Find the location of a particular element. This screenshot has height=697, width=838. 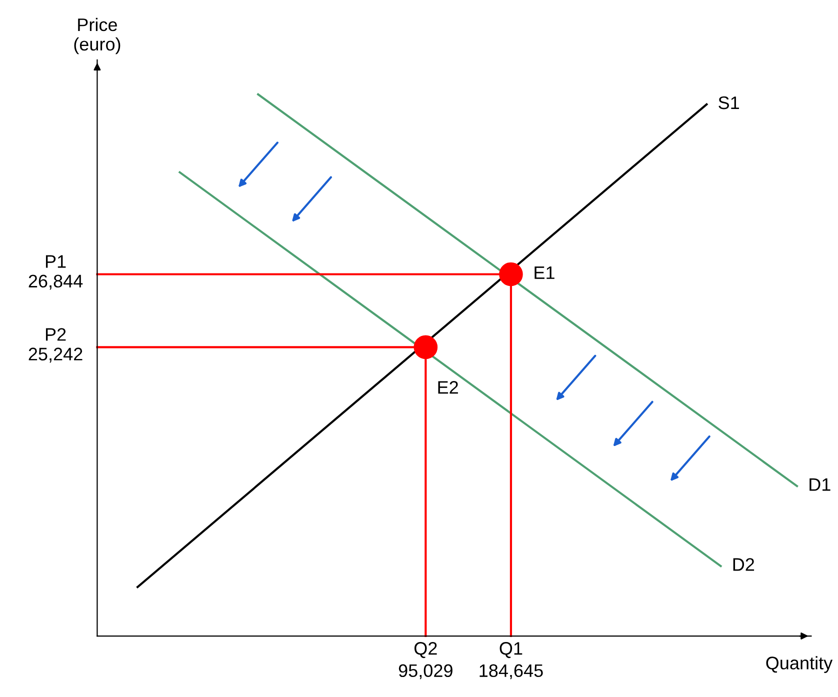

x-tick-label: 184,645 is located at coordinates (511, 672).